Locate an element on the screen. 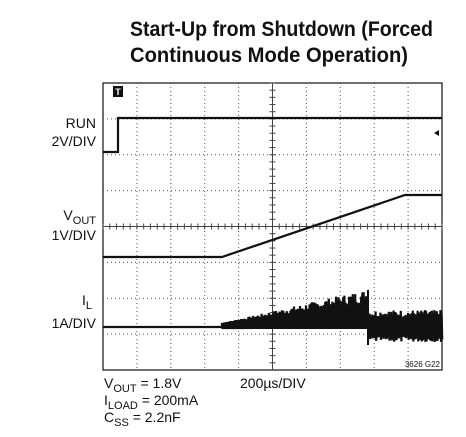  channel-scale: 2V/DIV is located at coordinates (74, 141).